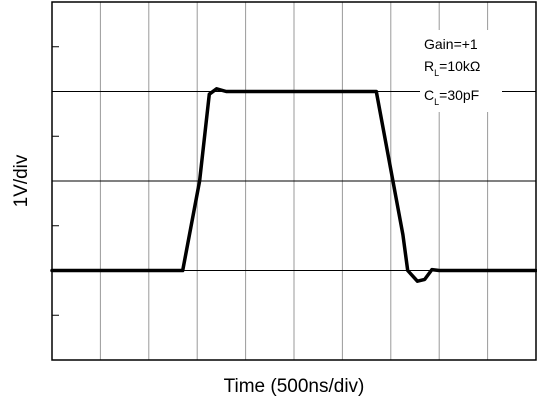 This screenshot has height=405, width=537. Describe the element at coordinates (294, 386) in the screenshot. I see `x-axis-label: Time (500ns/div)` at that location.